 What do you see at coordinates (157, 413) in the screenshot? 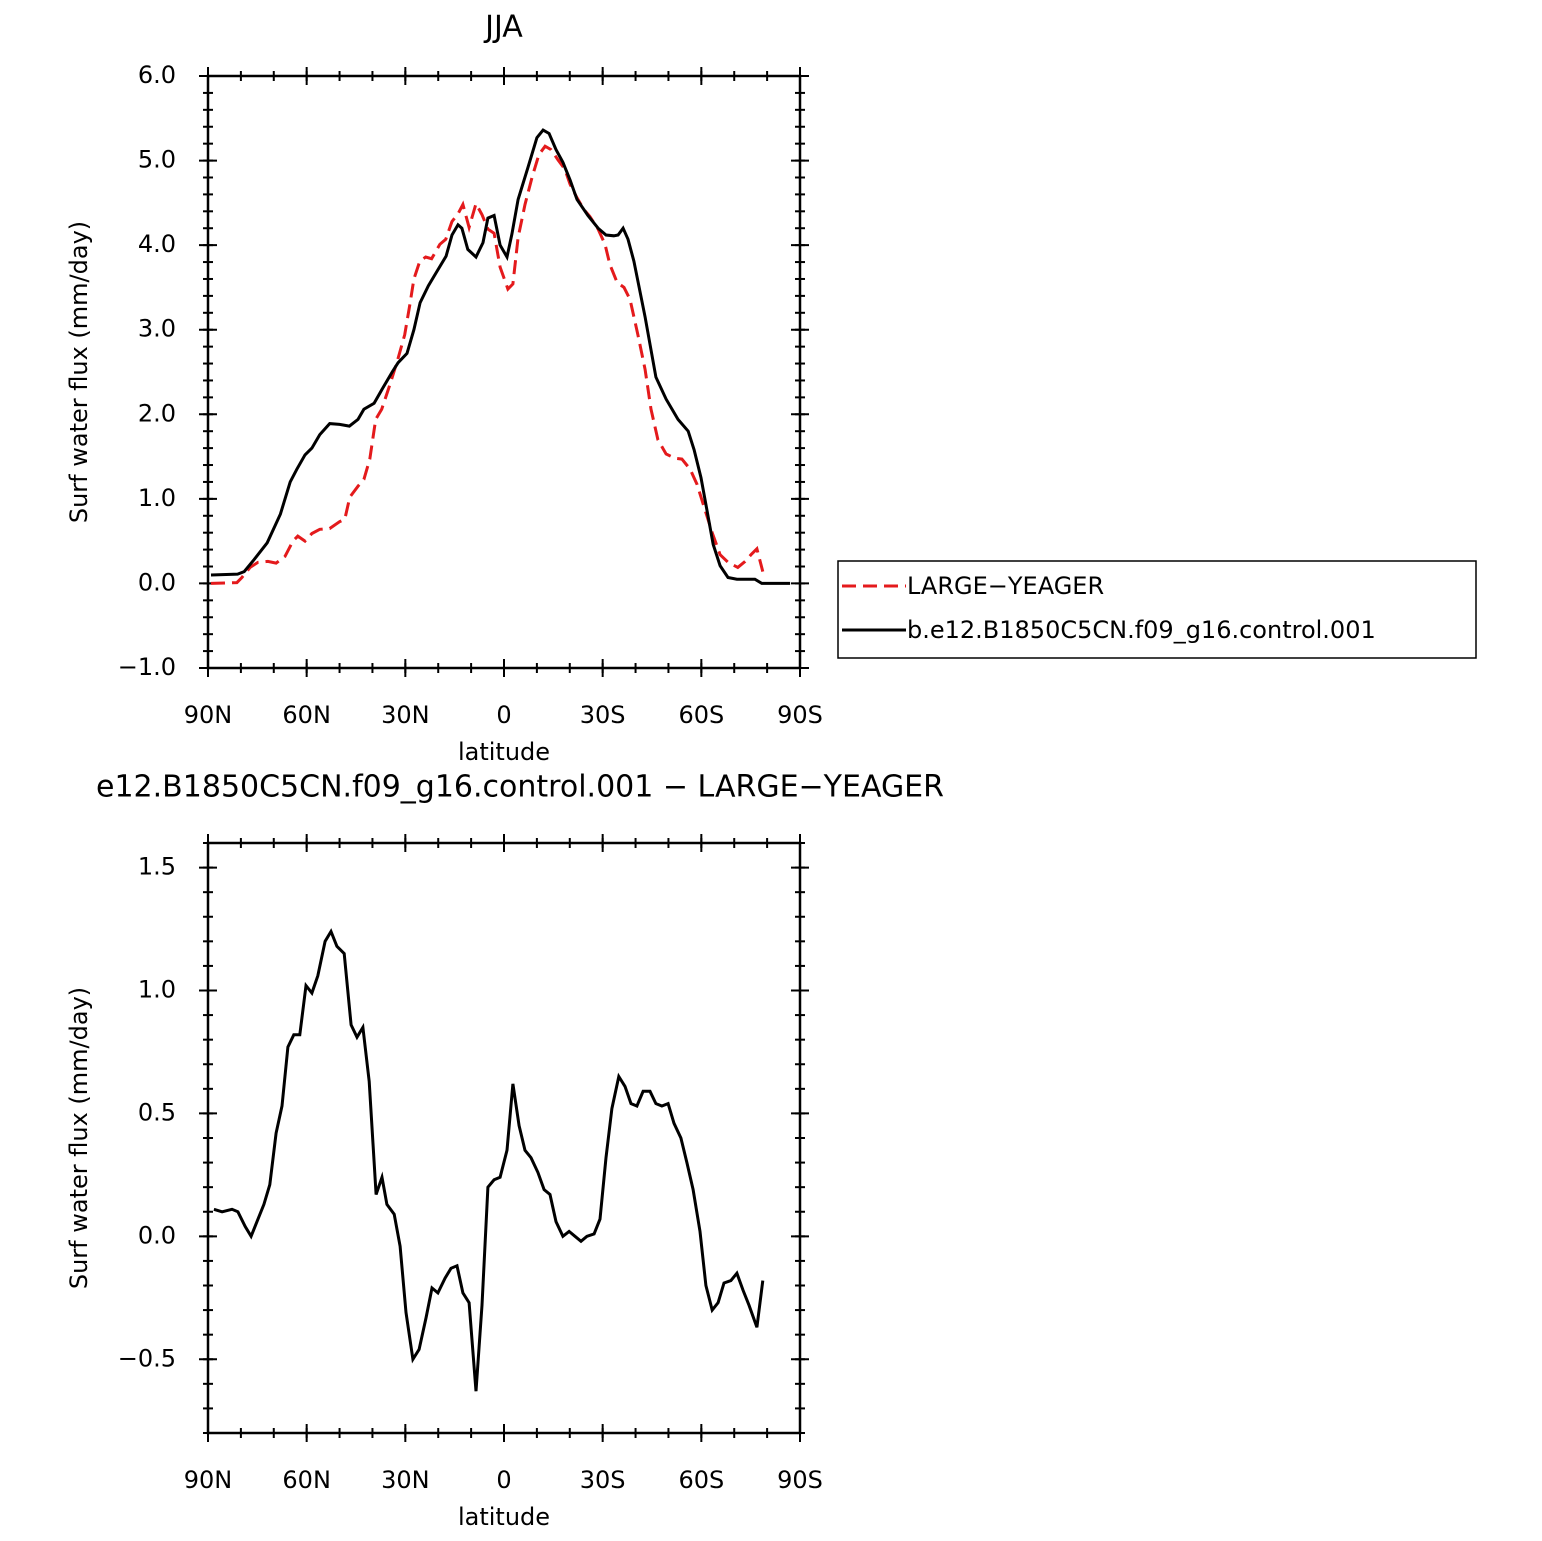
I see `y-tick-label: 2.0` at bounding box center [157, 413].